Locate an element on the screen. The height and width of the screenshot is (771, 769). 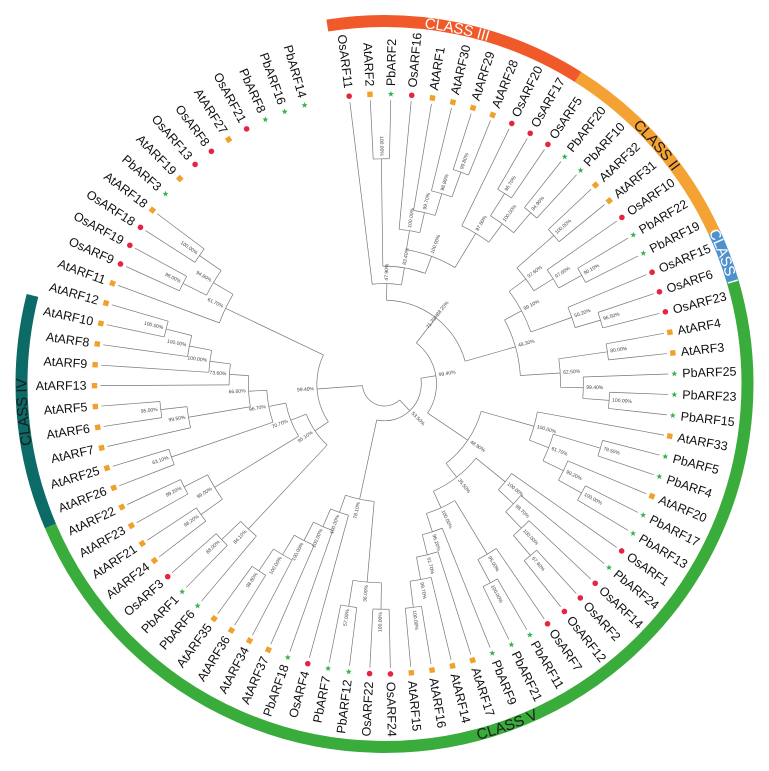
bootstrap-label: 78.10% is located at coordinates (357, 510).